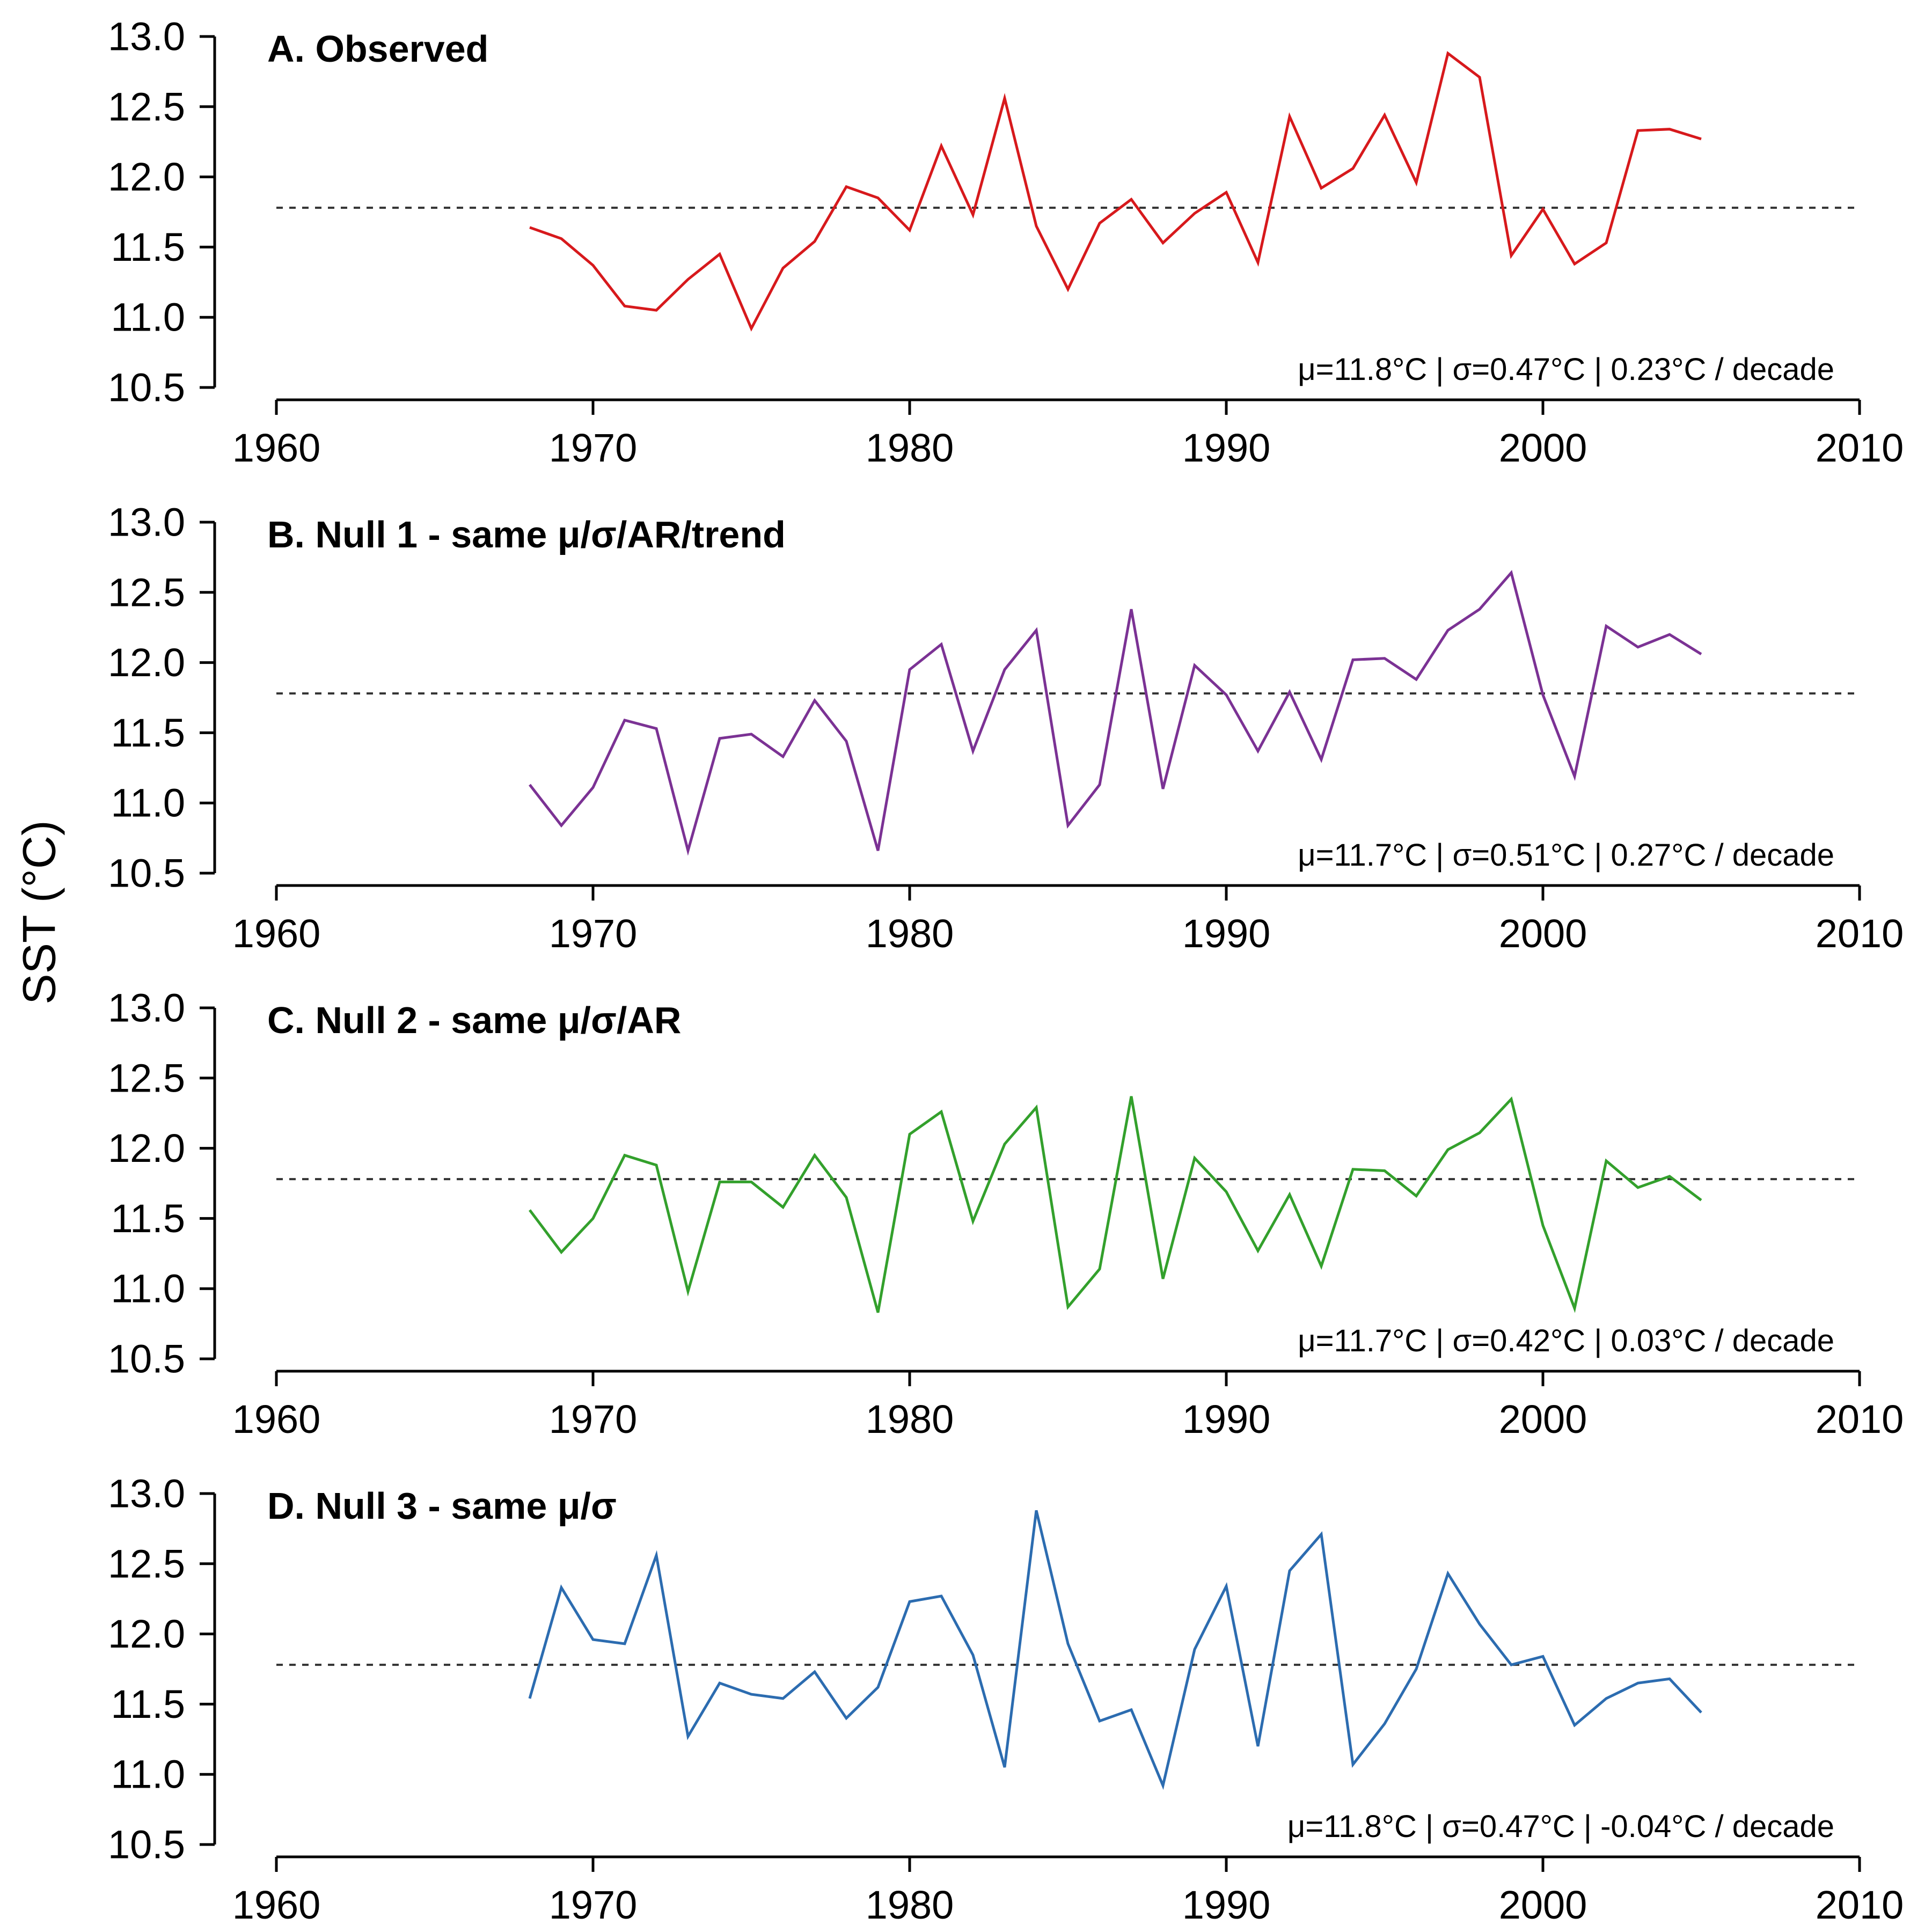  I want to click on y-tick-label: 11.0, so click(148, 317).